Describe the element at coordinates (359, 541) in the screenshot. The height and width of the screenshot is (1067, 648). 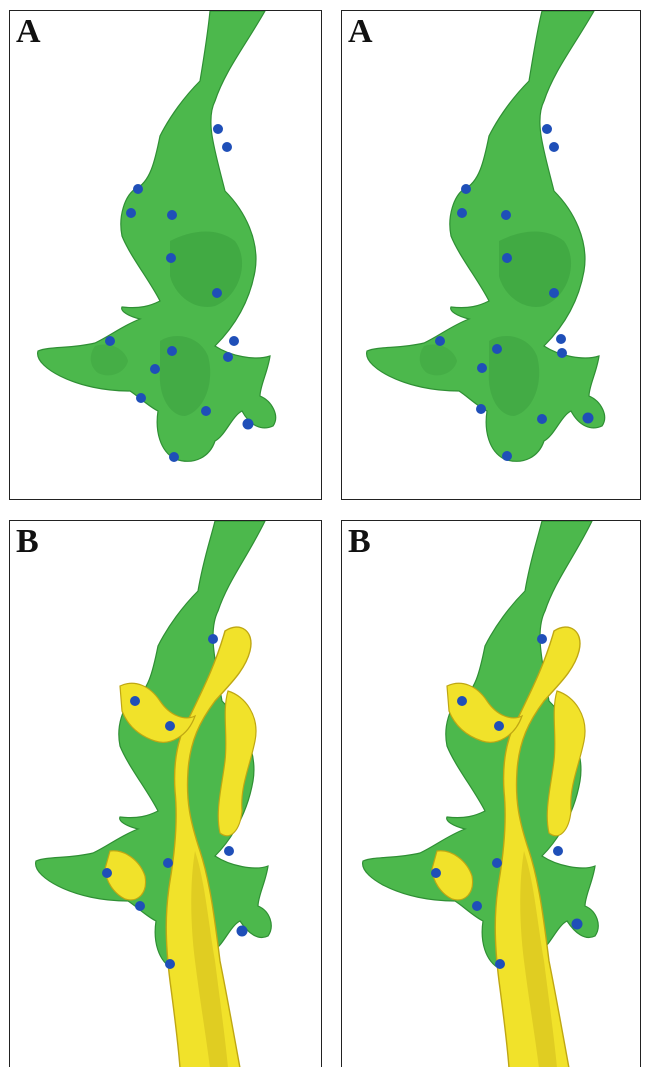
I see `panel-label-b-right: B` at that location.